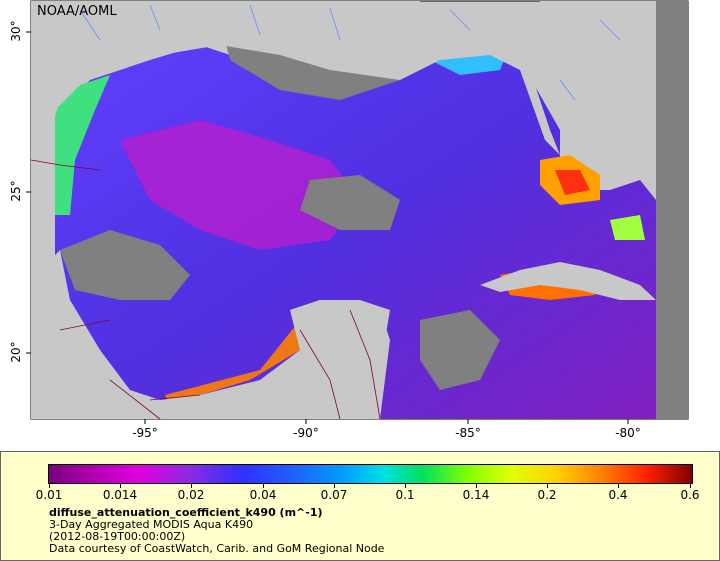  Describe the element at coordinates (468, 433) in the screenshot. I see `x-tick-label: -85°` at that location.